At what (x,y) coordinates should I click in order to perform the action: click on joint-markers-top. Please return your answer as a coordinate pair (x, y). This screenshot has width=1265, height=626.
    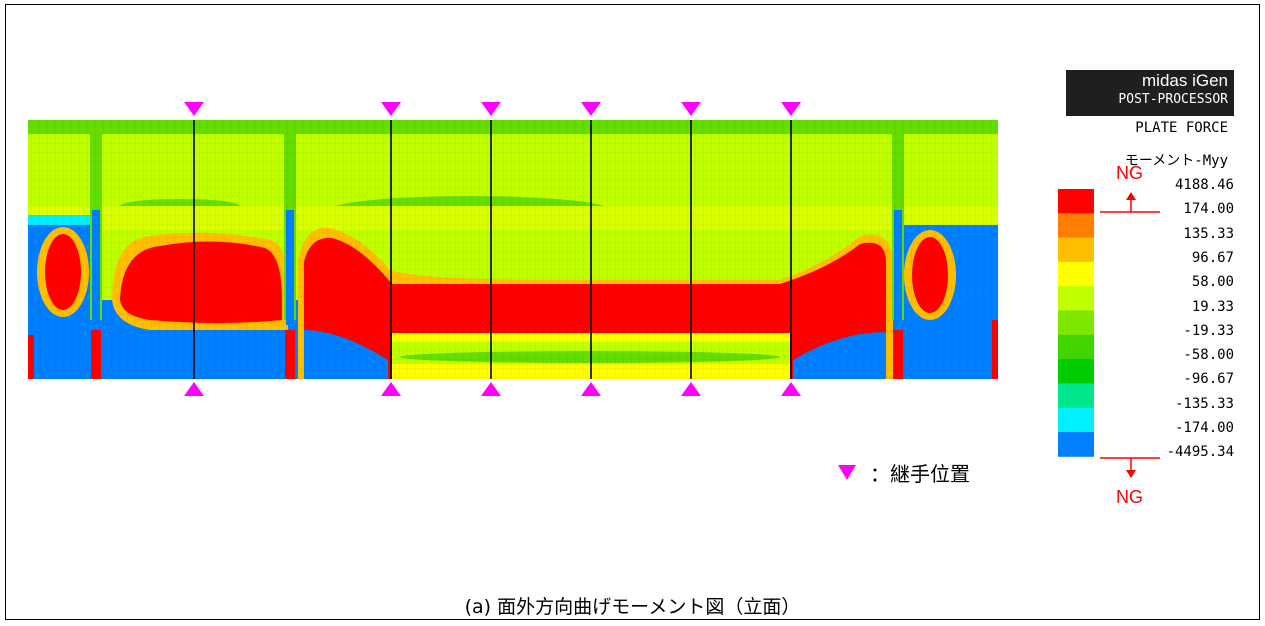
    Looking at the image, I should click on (492, 109).